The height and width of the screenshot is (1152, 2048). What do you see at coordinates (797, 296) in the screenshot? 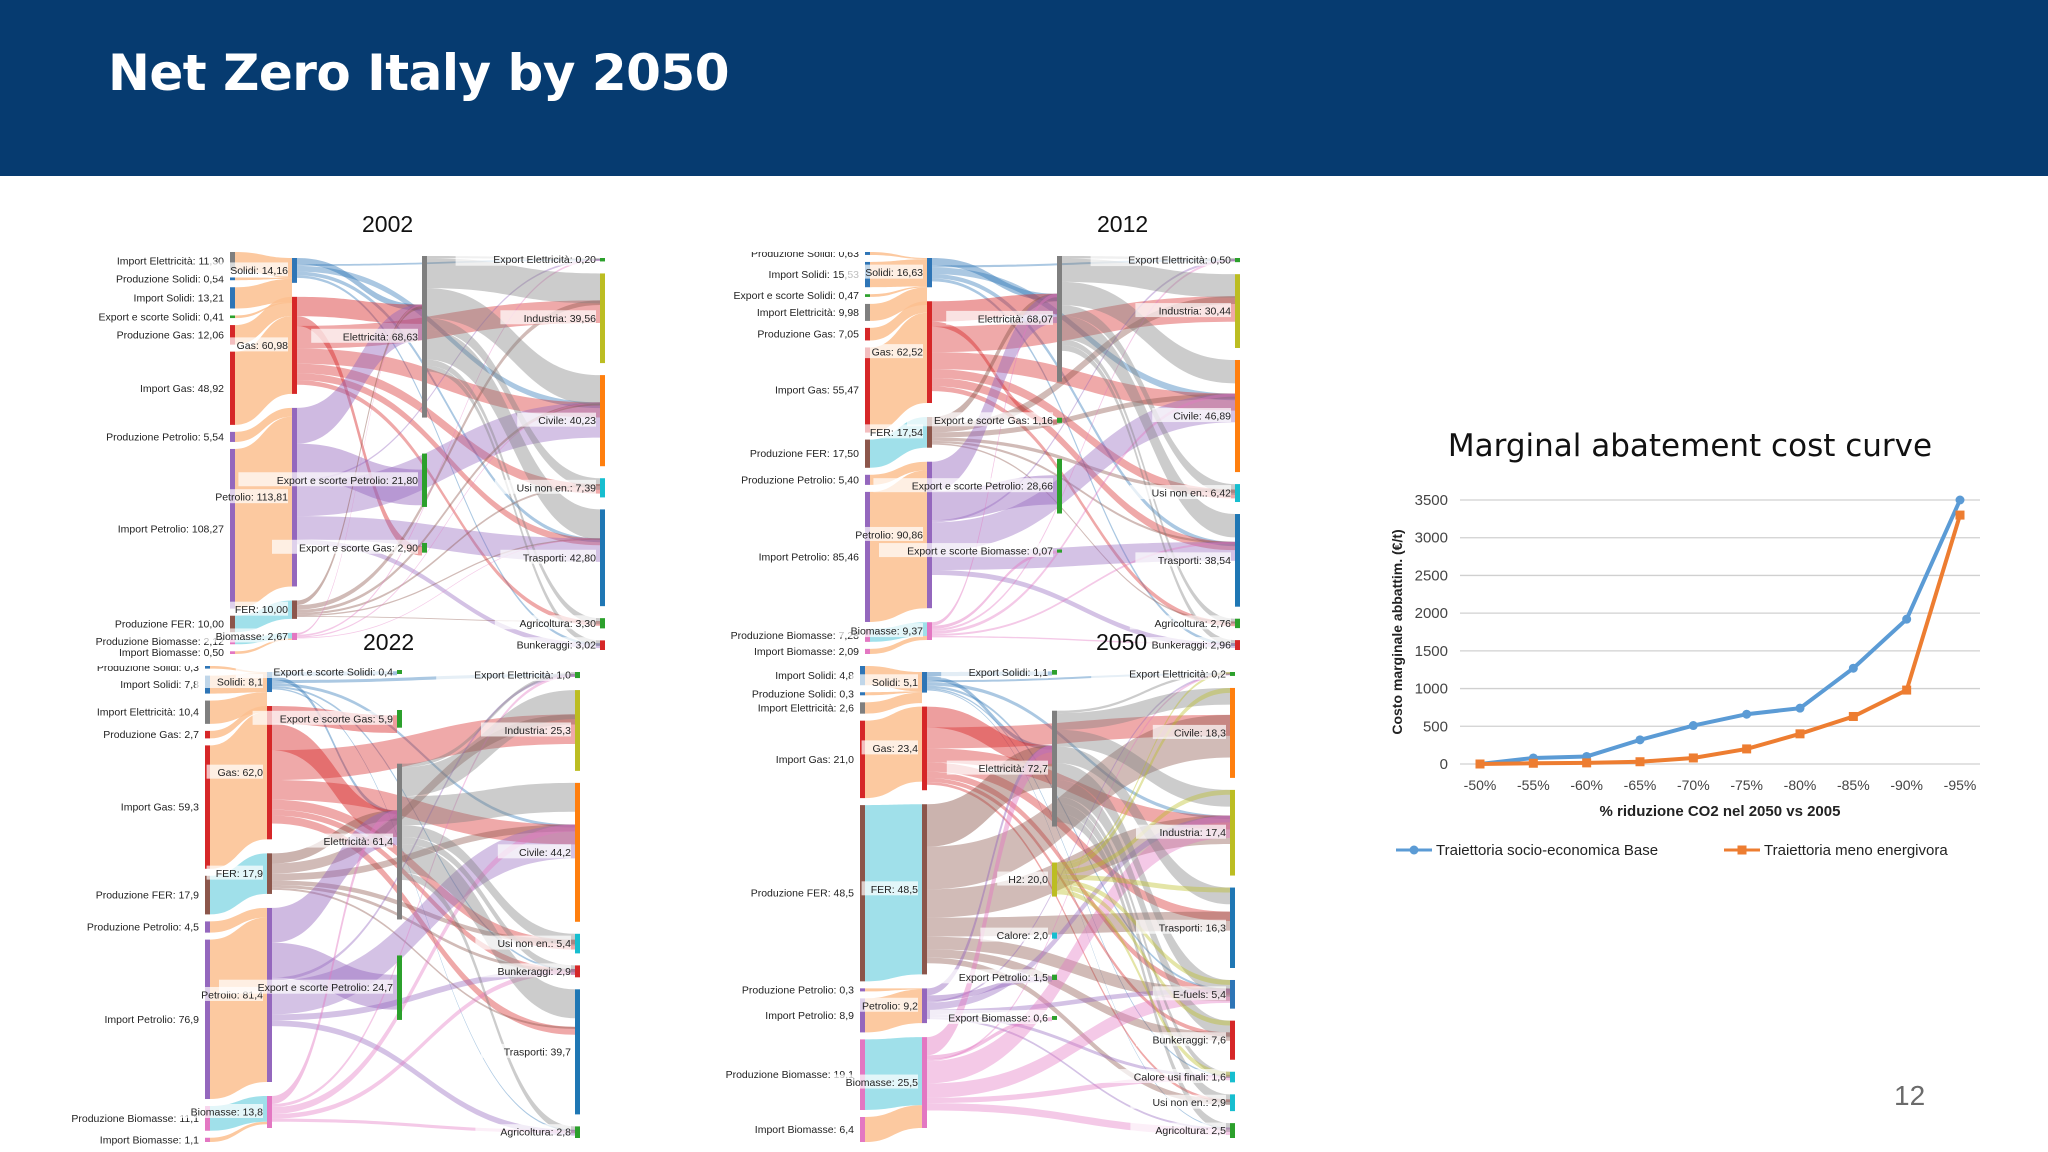
I see `sankey-node-label: Export e scorte Solidi: 0,47` at bounding box center [797, 296].